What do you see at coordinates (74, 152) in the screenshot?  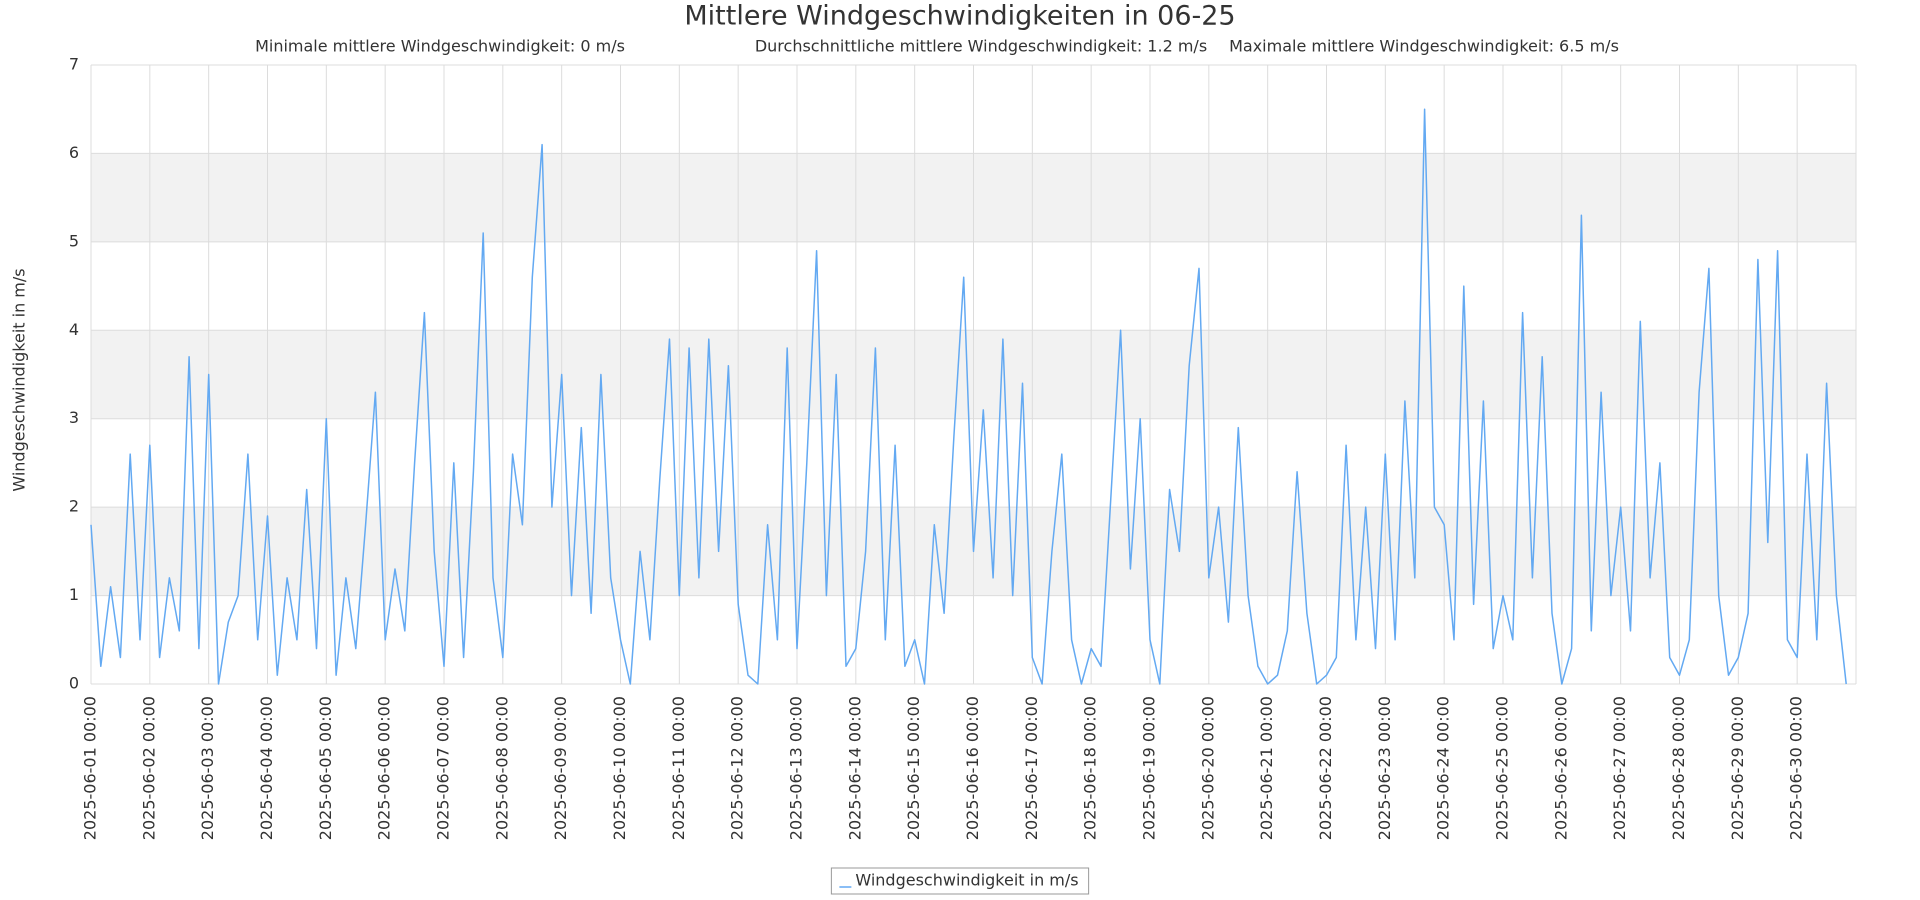 I see `y-tick-label: 6` at bounding box center [74, 152].